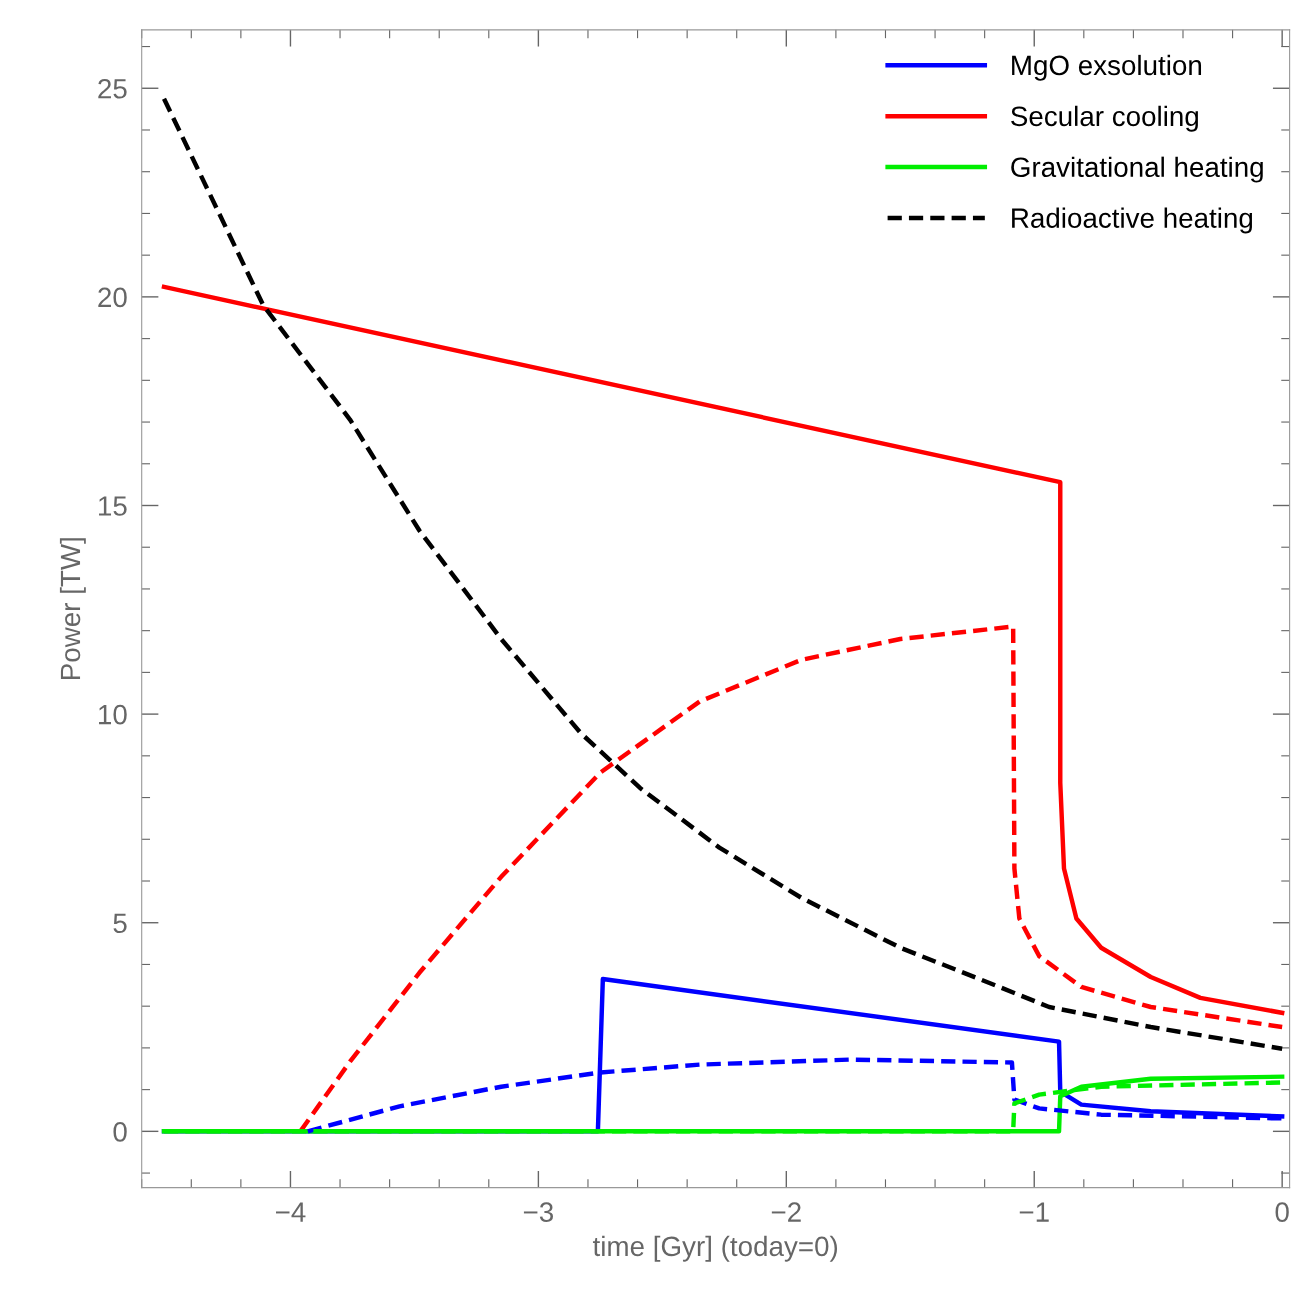  What do you see at coordinates (1107, 67) in the screenshot?
I see `legend-label: MgO exsolution` at bounding box center [1107, 67].